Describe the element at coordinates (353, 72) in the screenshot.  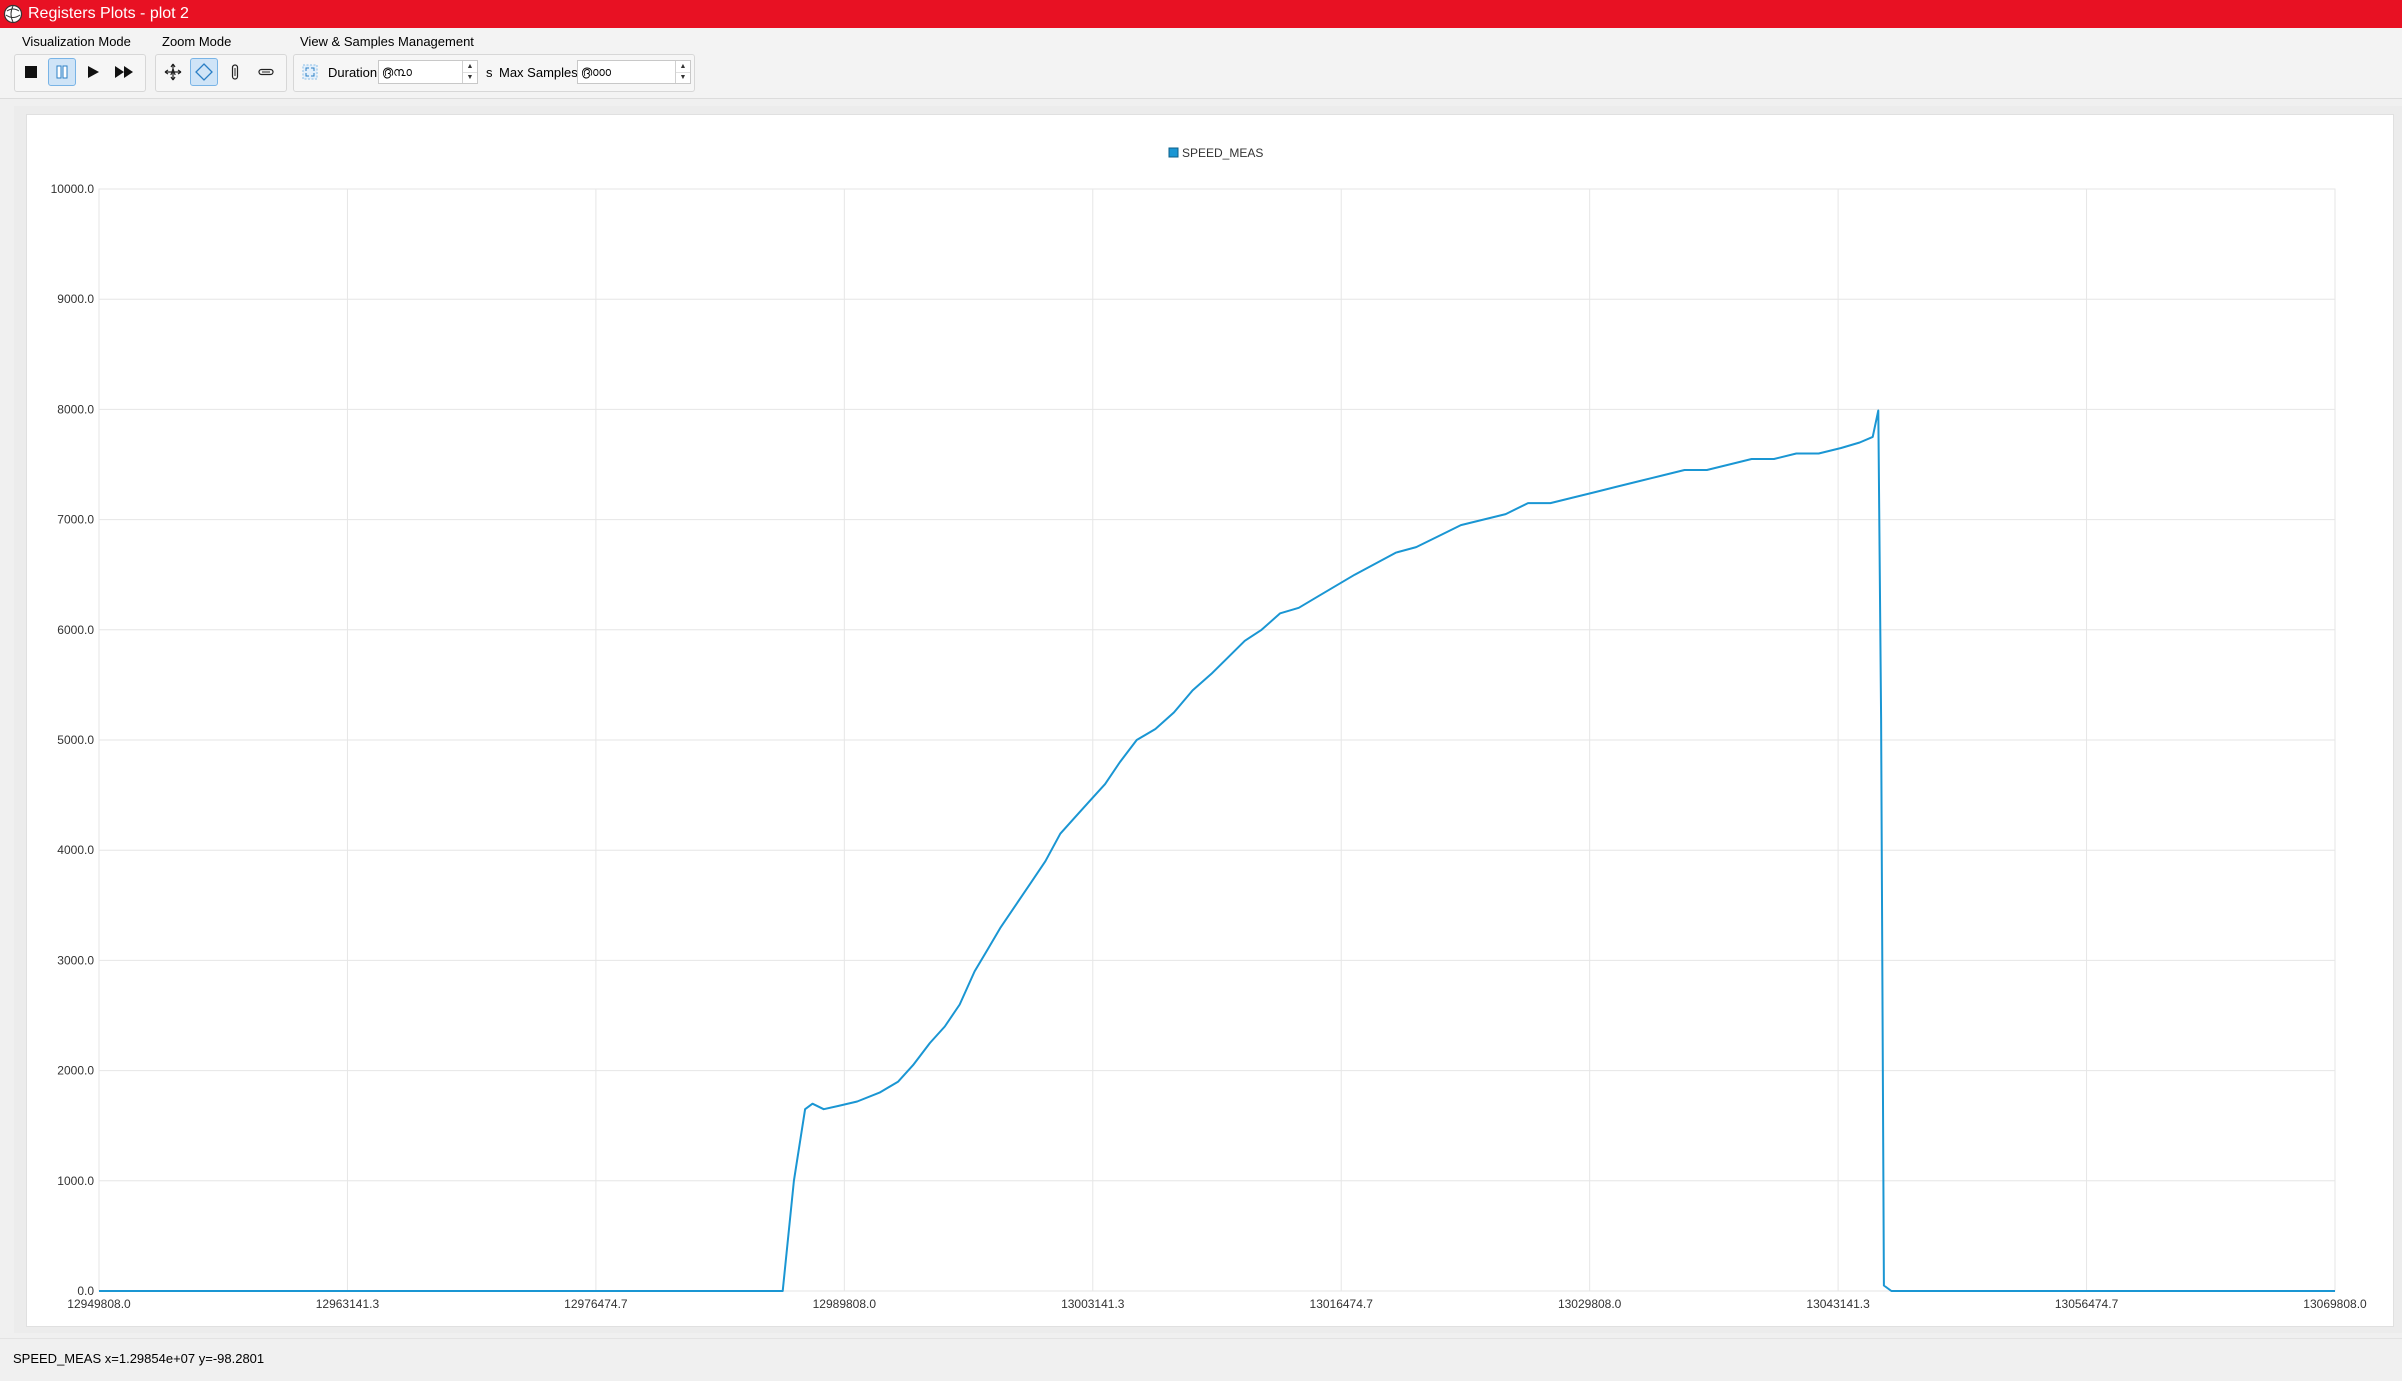
I see `duration-label: Duration` at that location.